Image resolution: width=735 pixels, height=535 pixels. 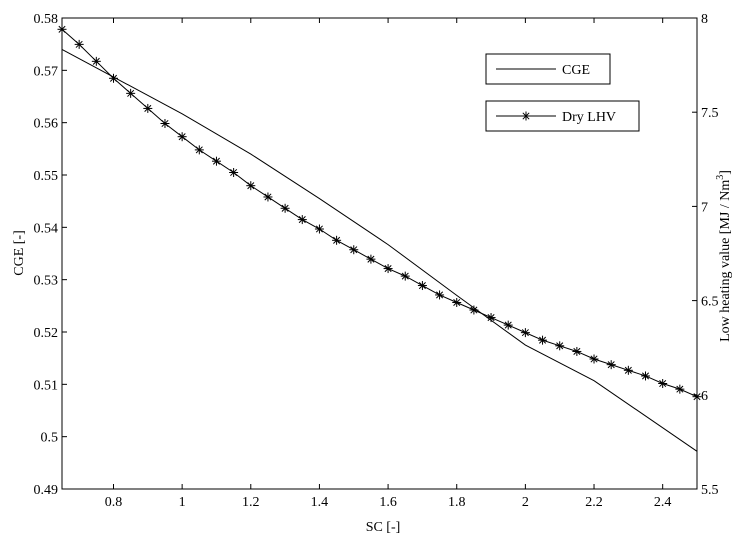 What do you see at coordinates (50, 255) in the screenshot?
I see `y-left-axis-ticks: 0.49 0.5 0.51 0.52 0.53 0.54 0.55 0.56 0.57 0.58` at bounding box center [50, 255].